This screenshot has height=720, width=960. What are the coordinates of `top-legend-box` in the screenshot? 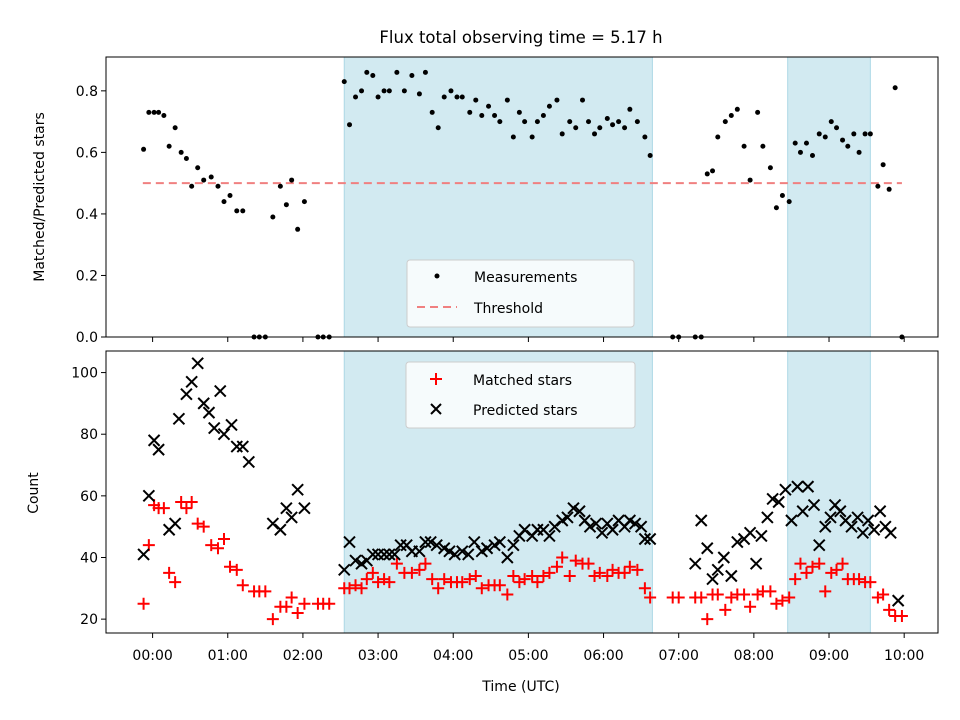 It's located at (520, 293).